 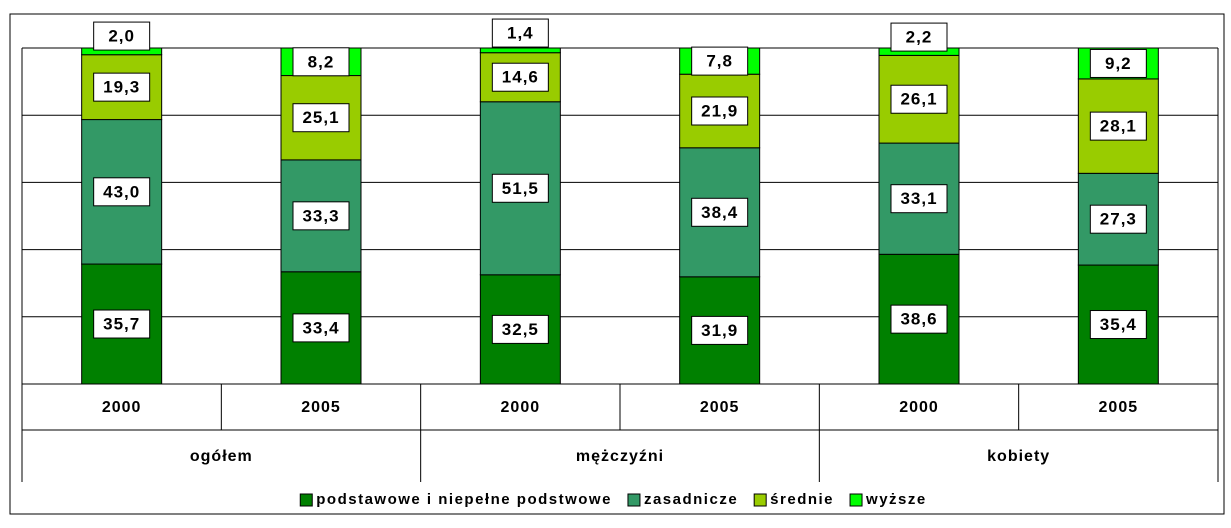 I want to click on value-label: 51,5, so click(x=520, y=188).